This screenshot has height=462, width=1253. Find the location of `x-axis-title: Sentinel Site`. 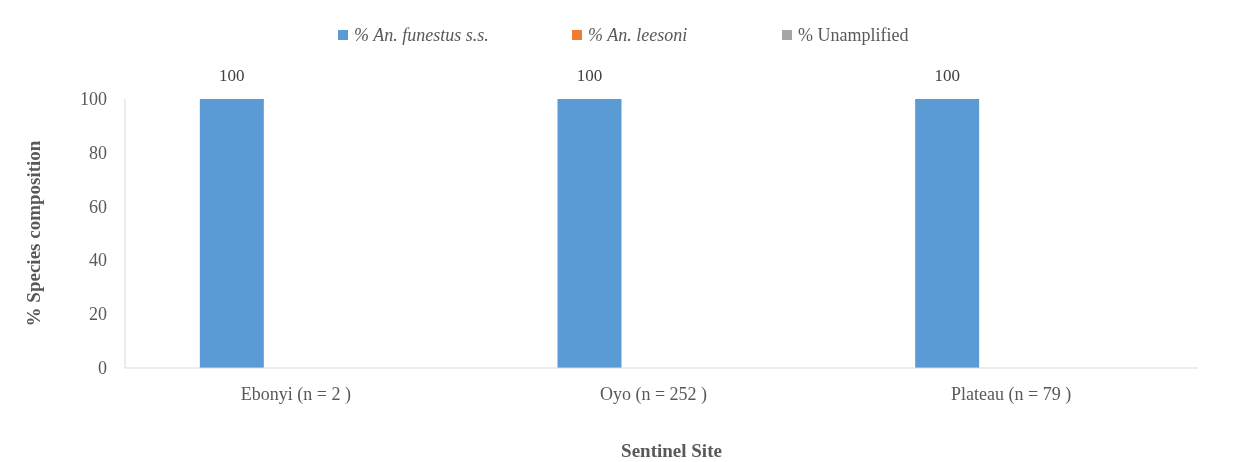

x-axis-title: Sentinel Site is located at coordinates (671, 450).